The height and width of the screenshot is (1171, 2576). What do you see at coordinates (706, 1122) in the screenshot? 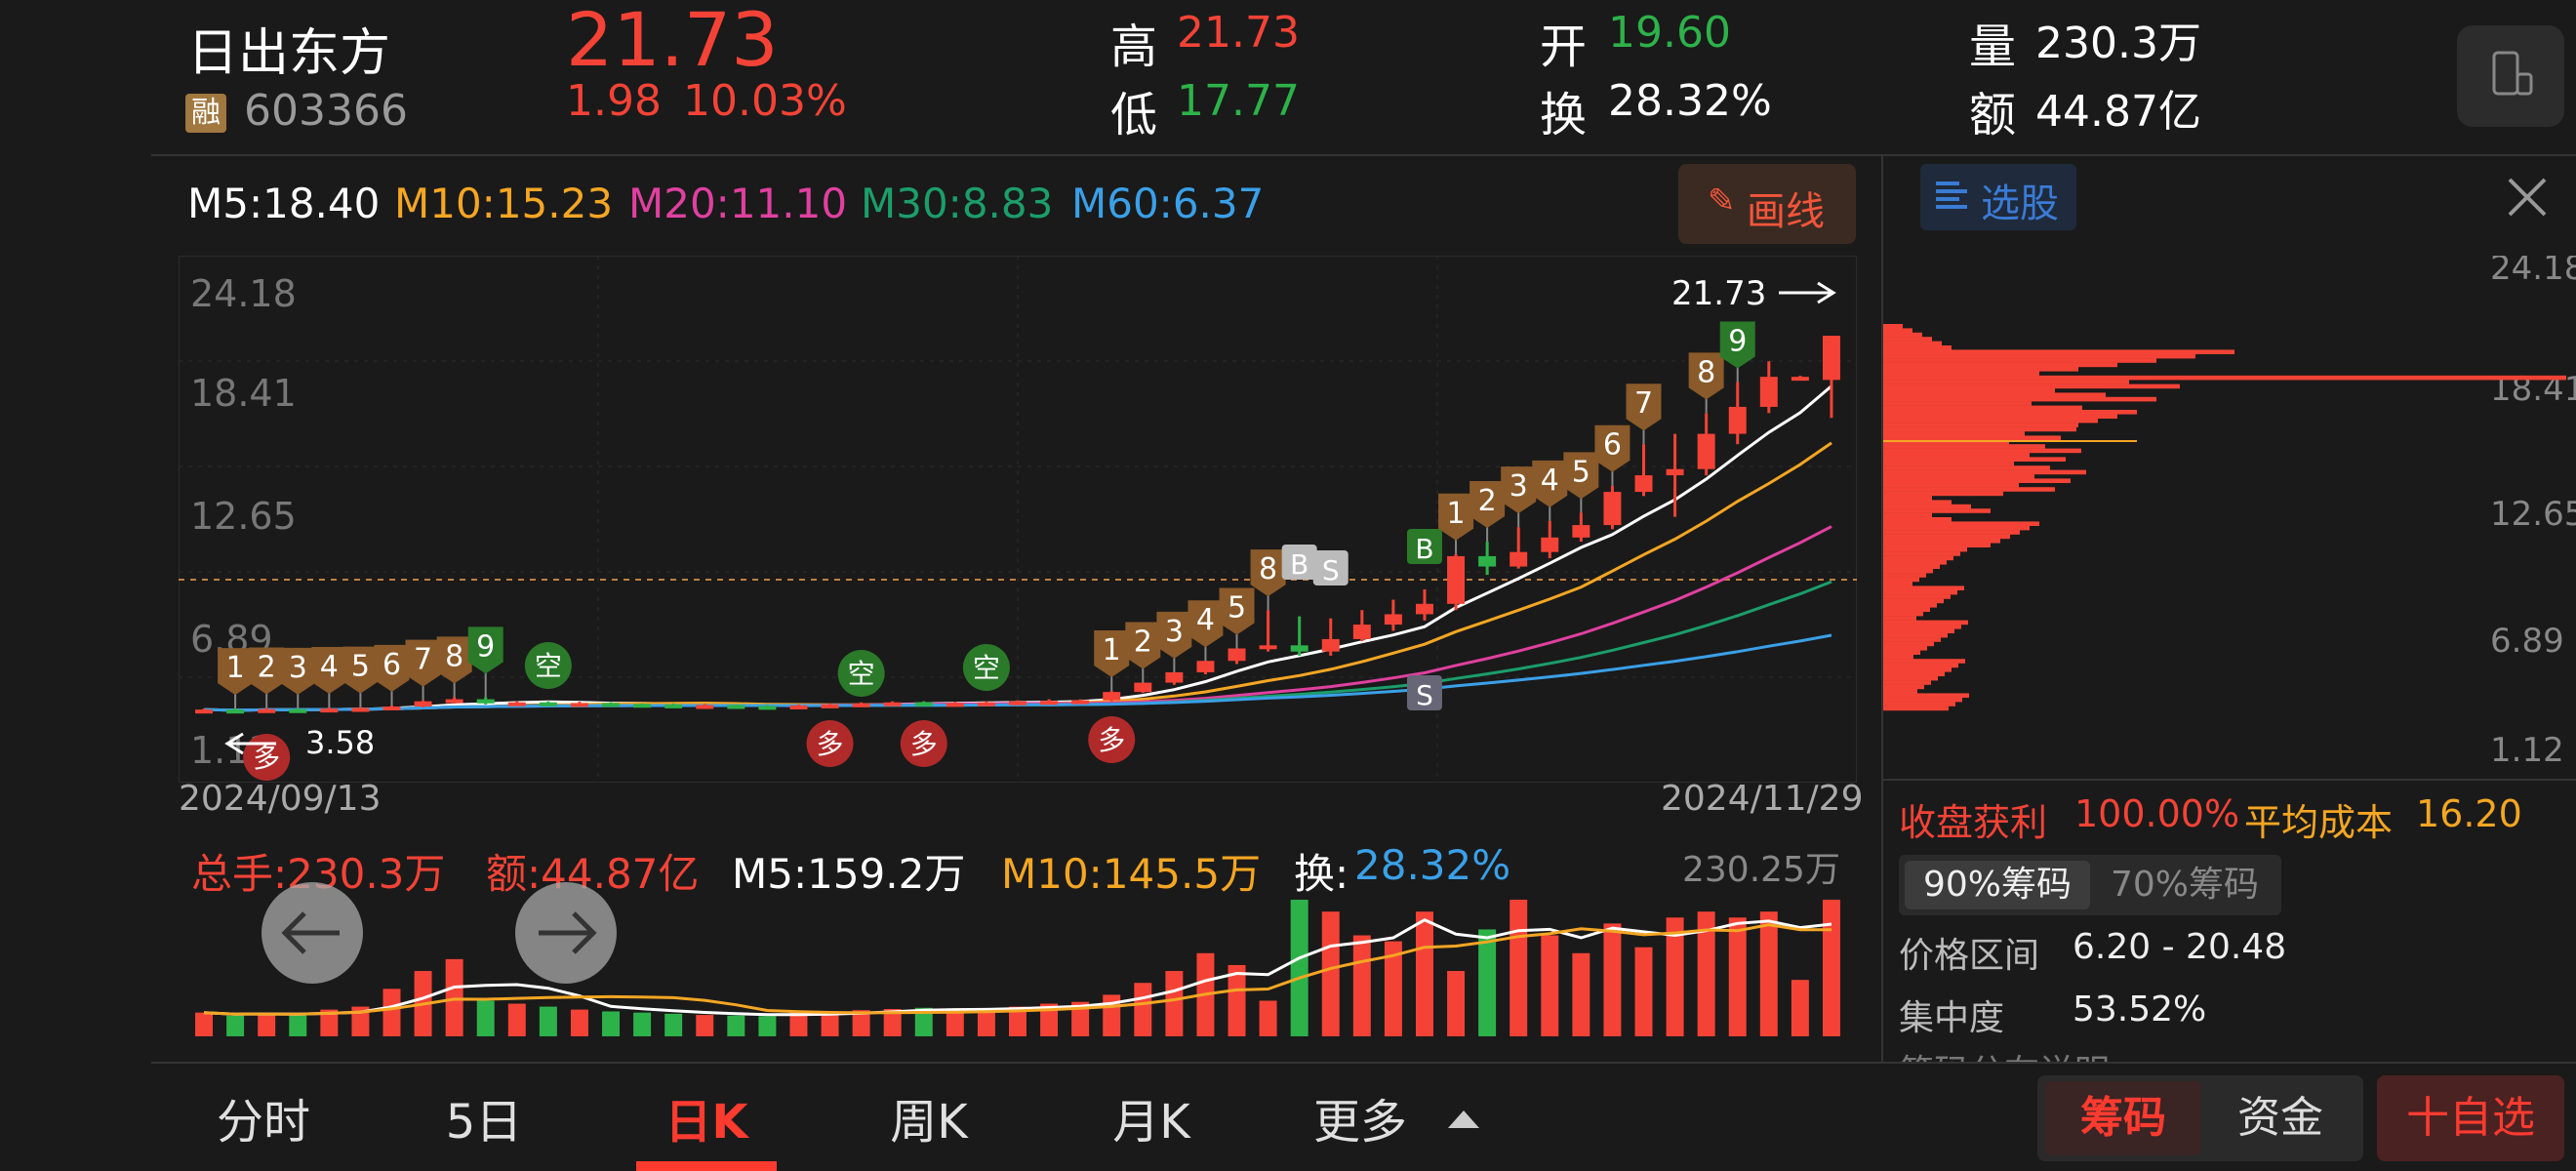
I see `tab-daily-k: 日K` at bounding box center [706, 1122].